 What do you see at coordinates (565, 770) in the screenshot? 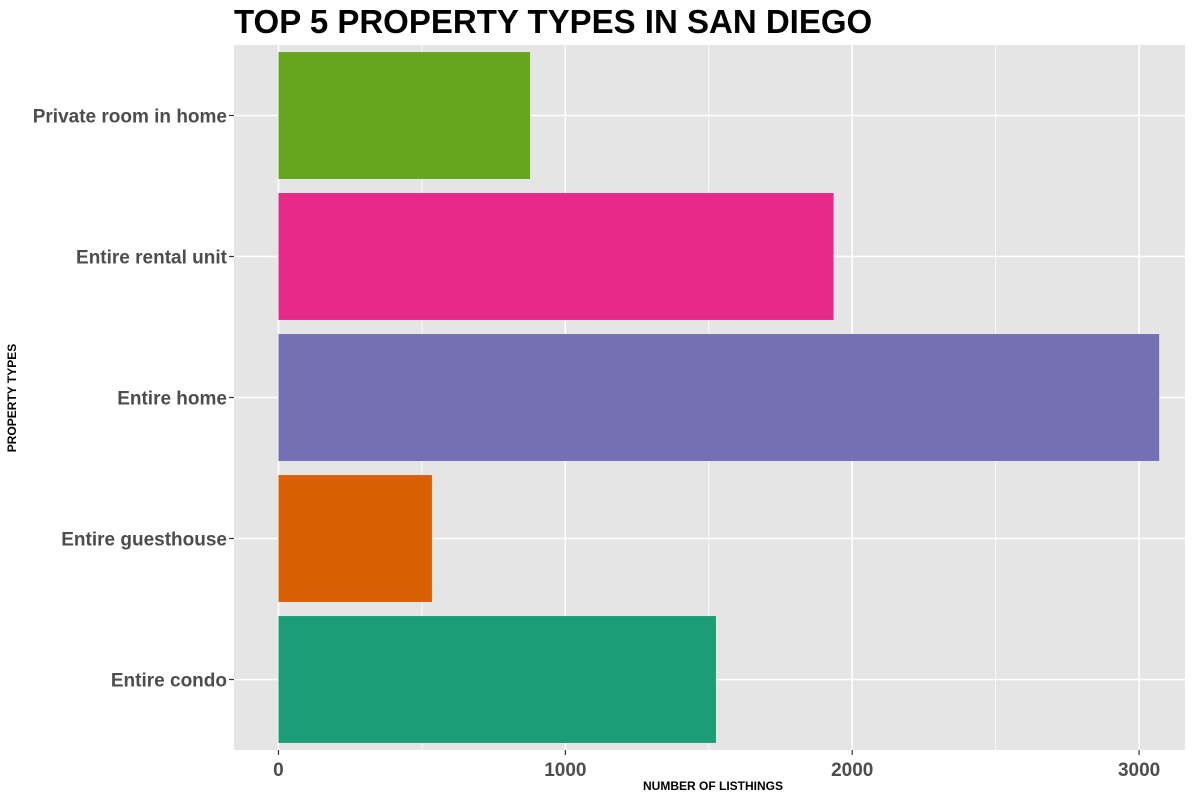
I see `x-tick-label: 1000` at bounding box center [565, 770].